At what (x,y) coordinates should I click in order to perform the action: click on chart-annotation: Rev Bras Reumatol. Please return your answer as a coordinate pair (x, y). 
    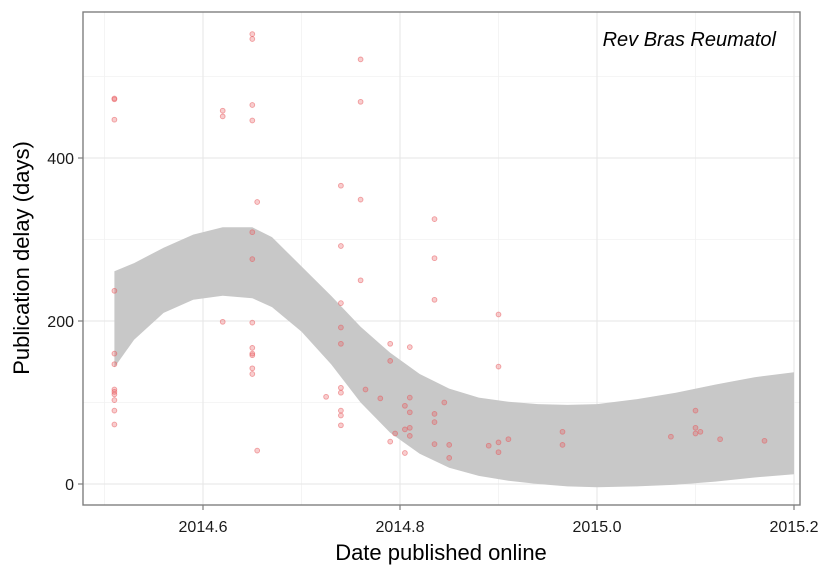
    Looking at the image, I should click on (690, 40).